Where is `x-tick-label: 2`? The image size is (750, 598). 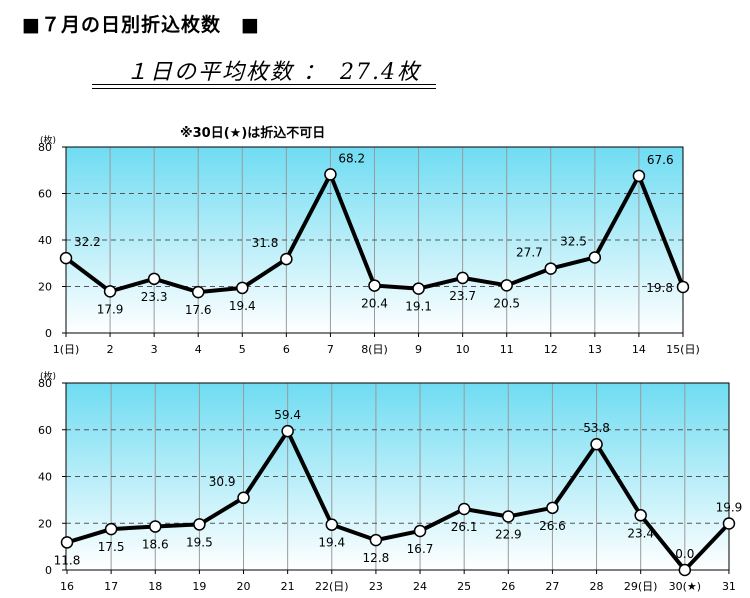 x-tick-label: 2 is located at coordinates (110, 349).